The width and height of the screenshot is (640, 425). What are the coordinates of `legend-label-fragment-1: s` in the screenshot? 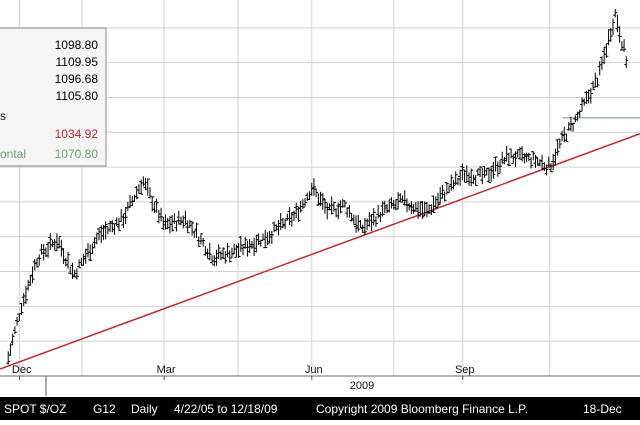 It's located at (3, 116).